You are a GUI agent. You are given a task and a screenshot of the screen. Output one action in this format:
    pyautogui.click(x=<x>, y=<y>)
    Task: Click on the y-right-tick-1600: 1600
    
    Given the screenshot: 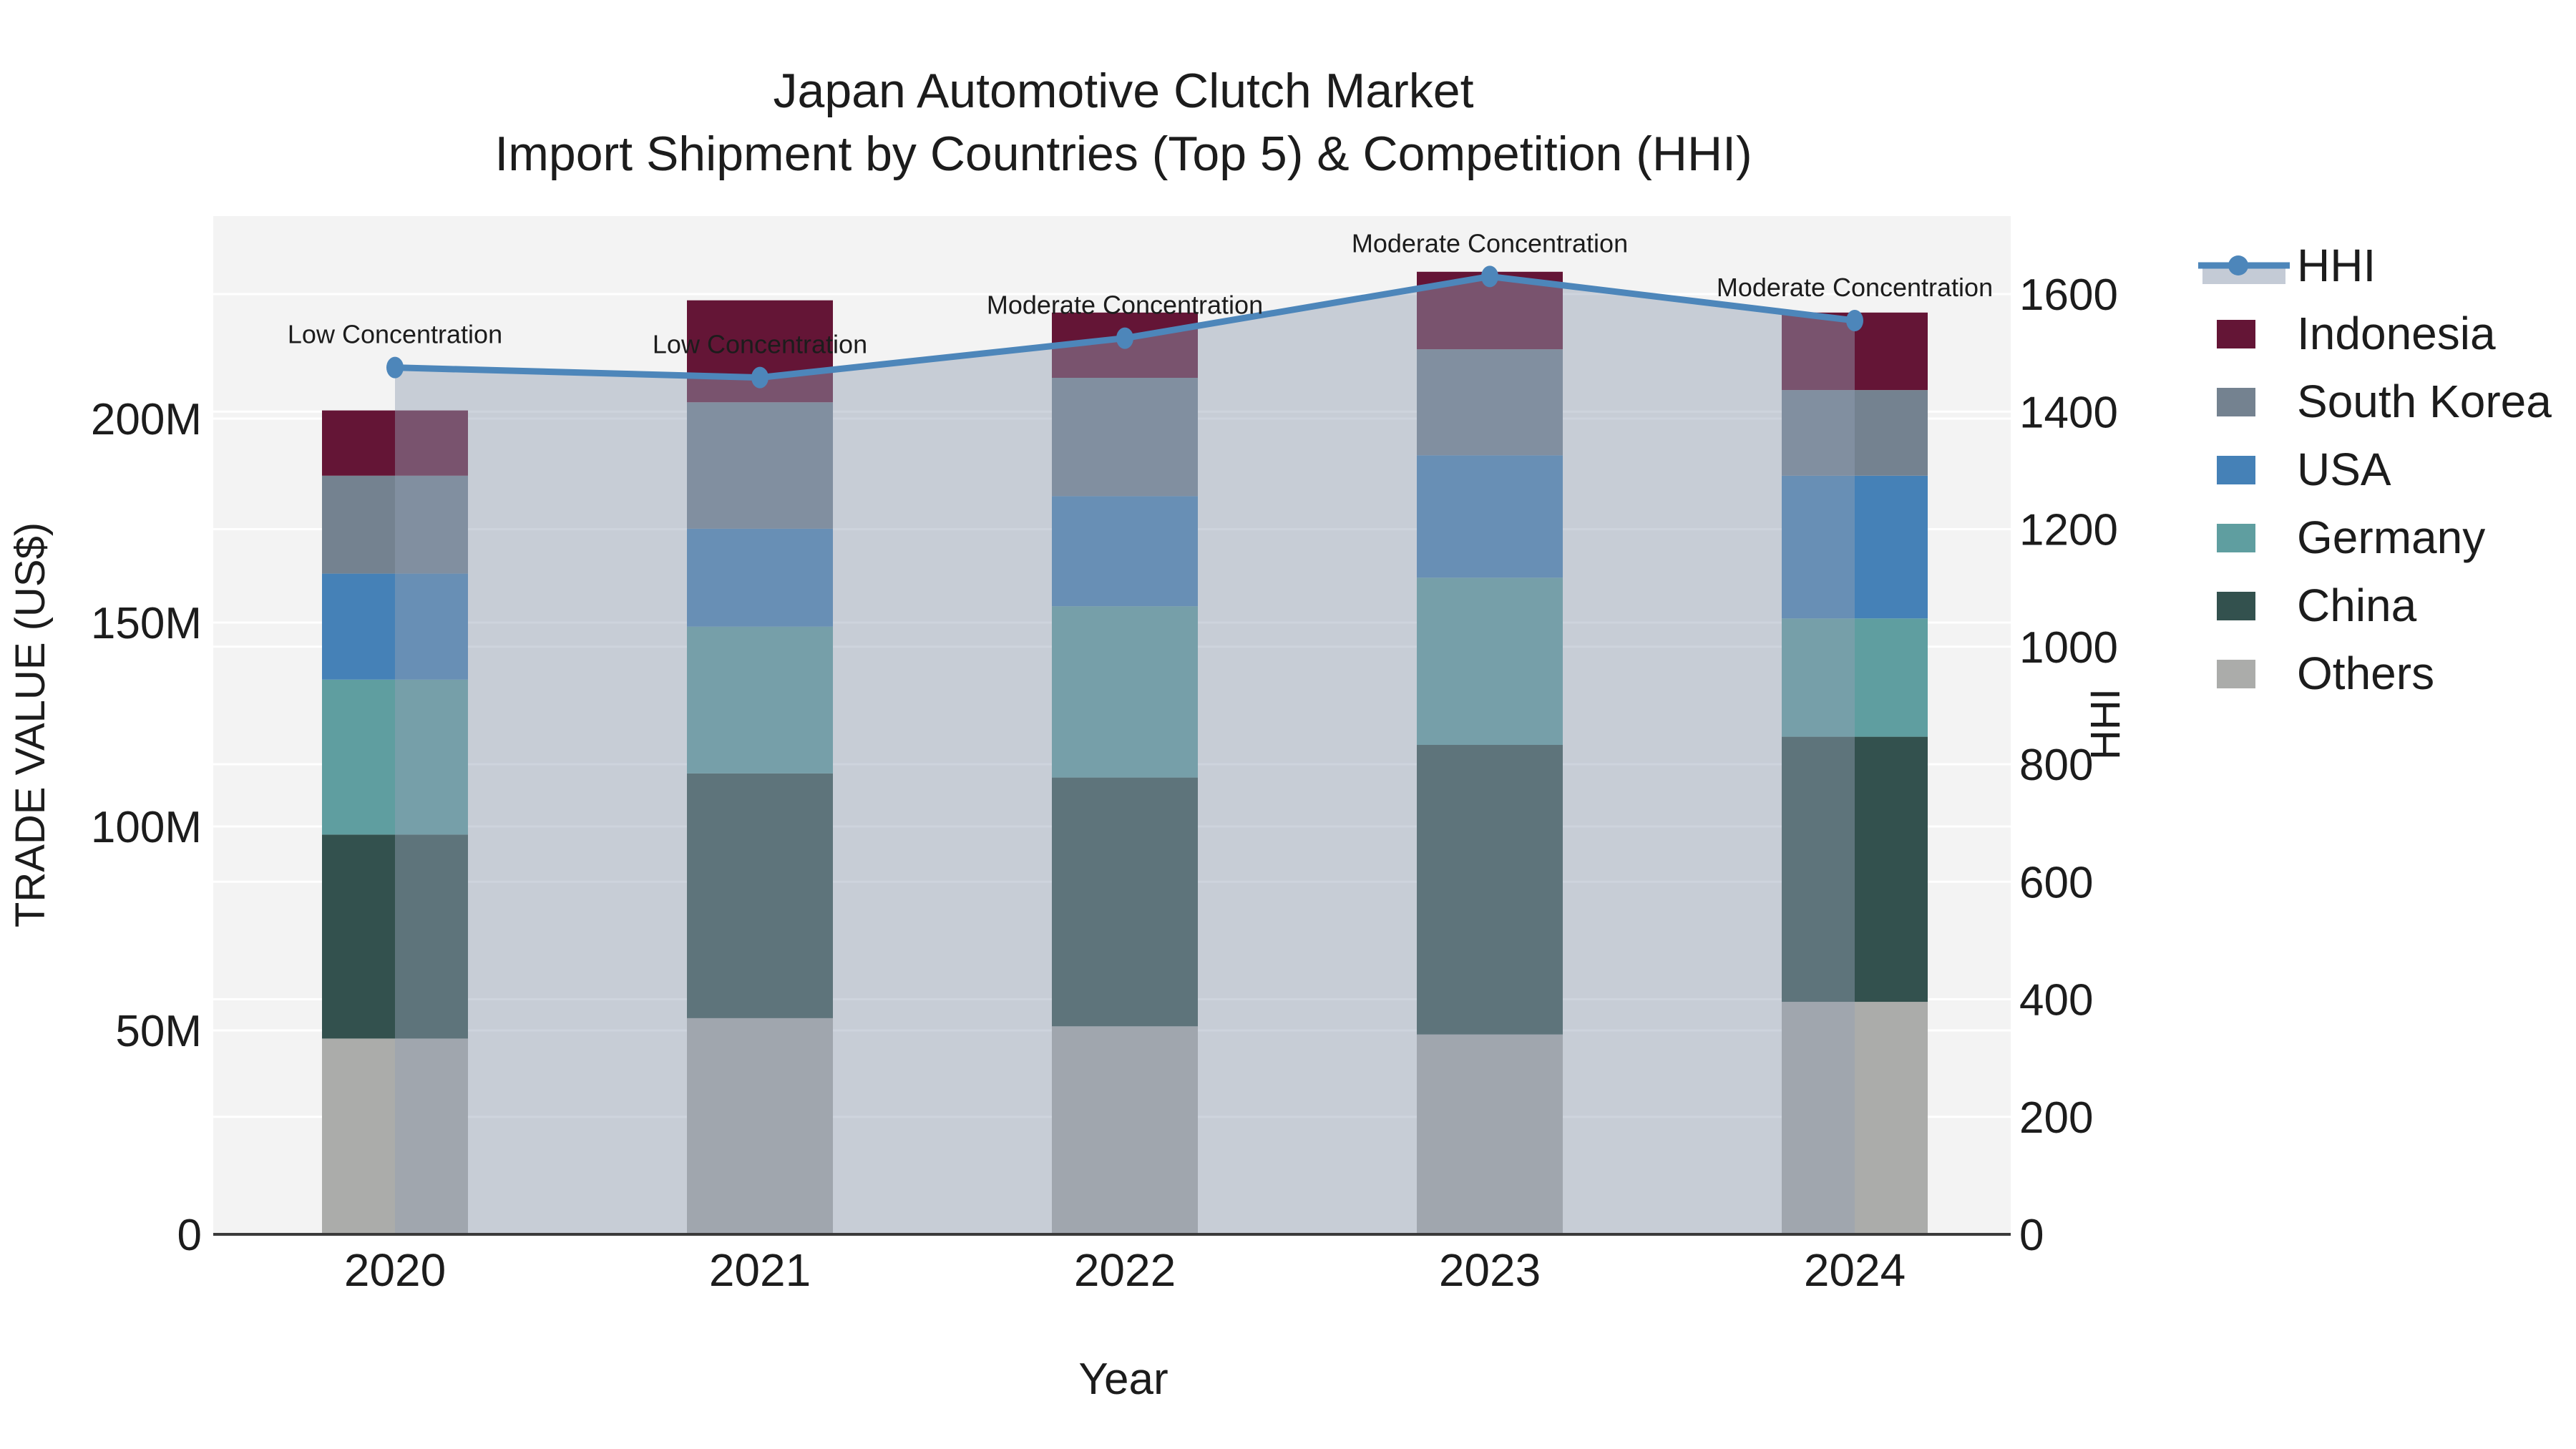 What is the action you would take?
    pyautogui.click(x=2068, y=295)
    